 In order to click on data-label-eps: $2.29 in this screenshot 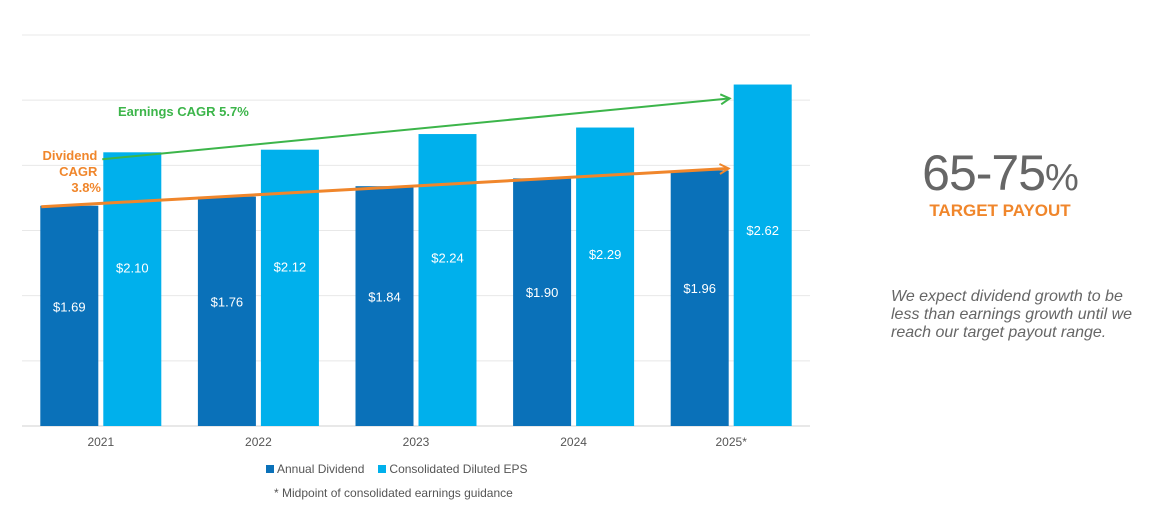, I will do `click(605, 254)`.